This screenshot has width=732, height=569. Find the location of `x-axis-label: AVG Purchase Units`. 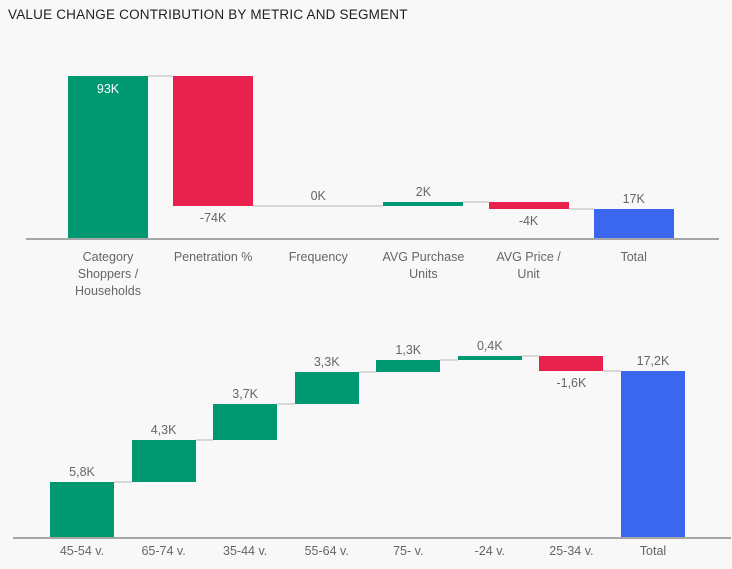

x-axis-label: AVG Purchase Units is located at coordinates (423, 265).